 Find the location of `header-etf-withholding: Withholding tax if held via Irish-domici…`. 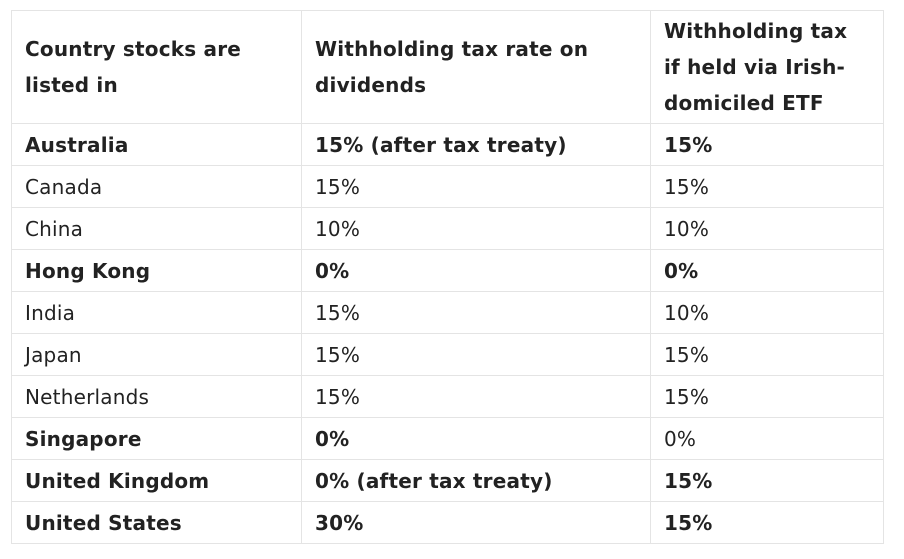

header-etf-withholding: Withholding tax if held via Irish-domici… is located at coordinates (767, 67).